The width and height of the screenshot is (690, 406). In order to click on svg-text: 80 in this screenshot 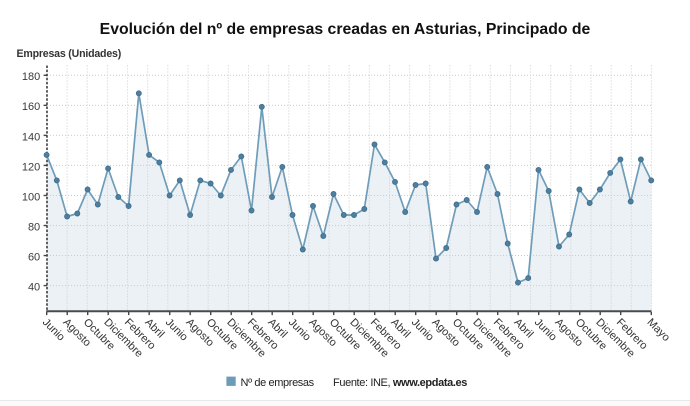, I will do `click(34, 227)`.